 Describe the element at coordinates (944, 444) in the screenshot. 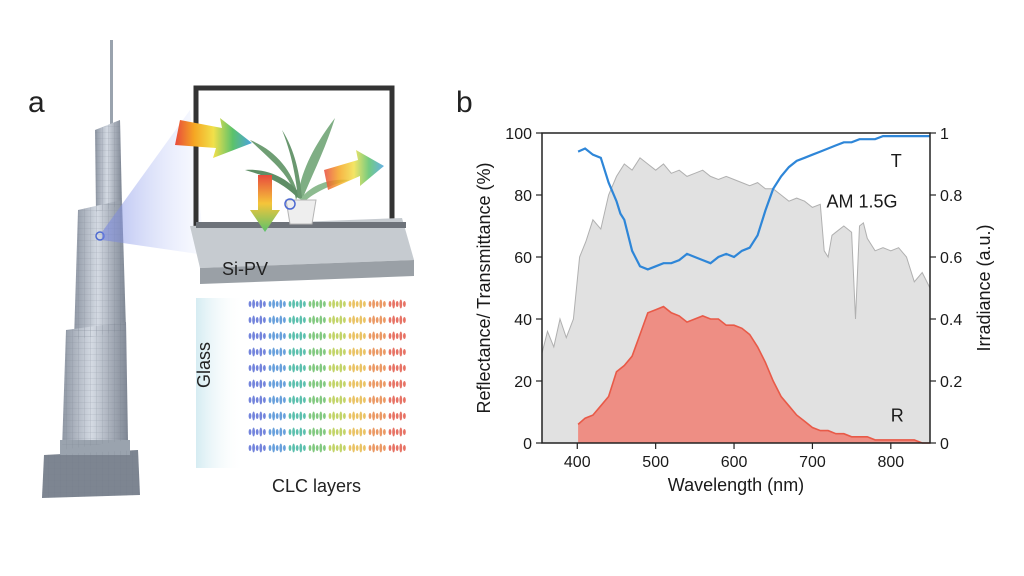

I see `y2-tick-label: 0` at that location.